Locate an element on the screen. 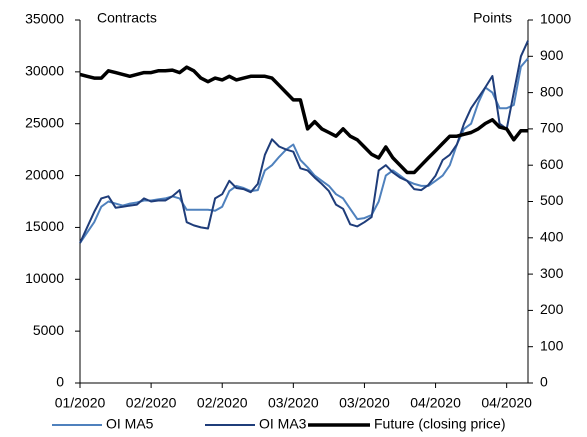  x-tick-label: 01/2020 is located at coordinates (80, 403).